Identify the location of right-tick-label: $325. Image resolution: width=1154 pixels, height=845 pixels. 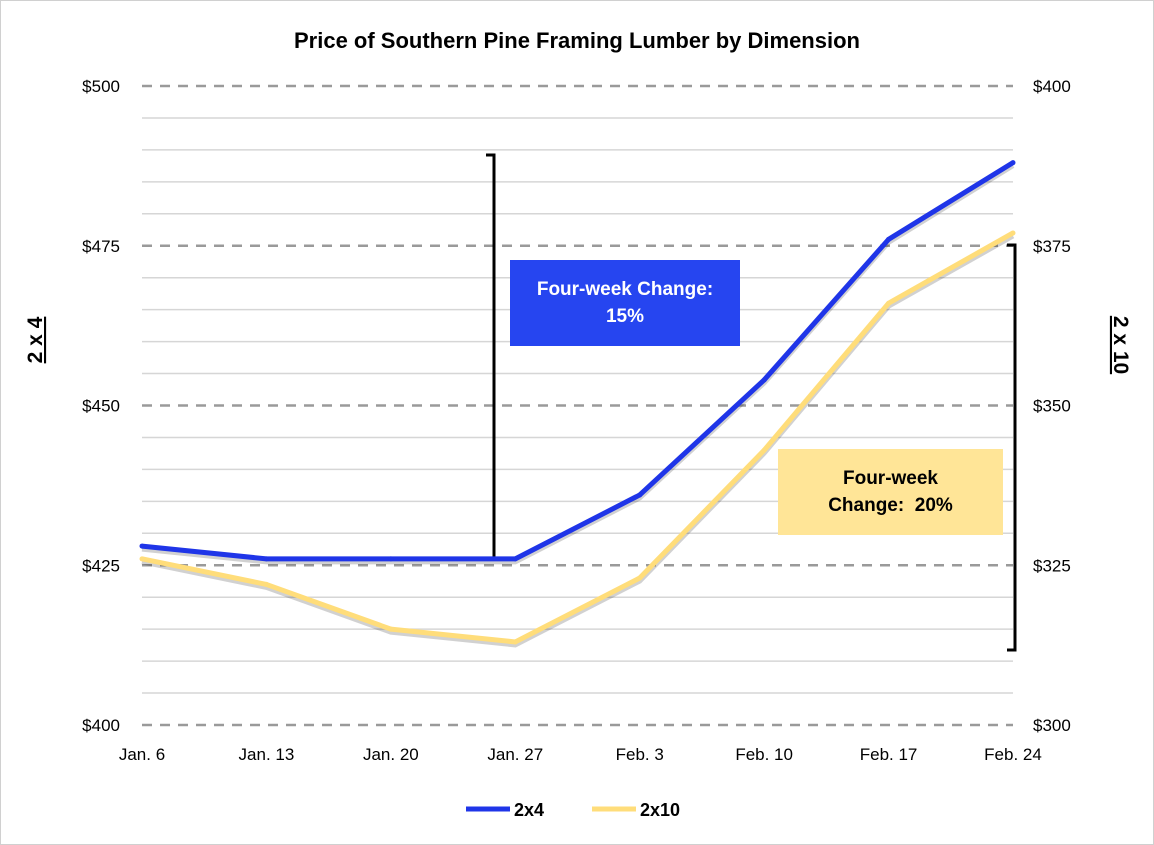
(1052, 565).